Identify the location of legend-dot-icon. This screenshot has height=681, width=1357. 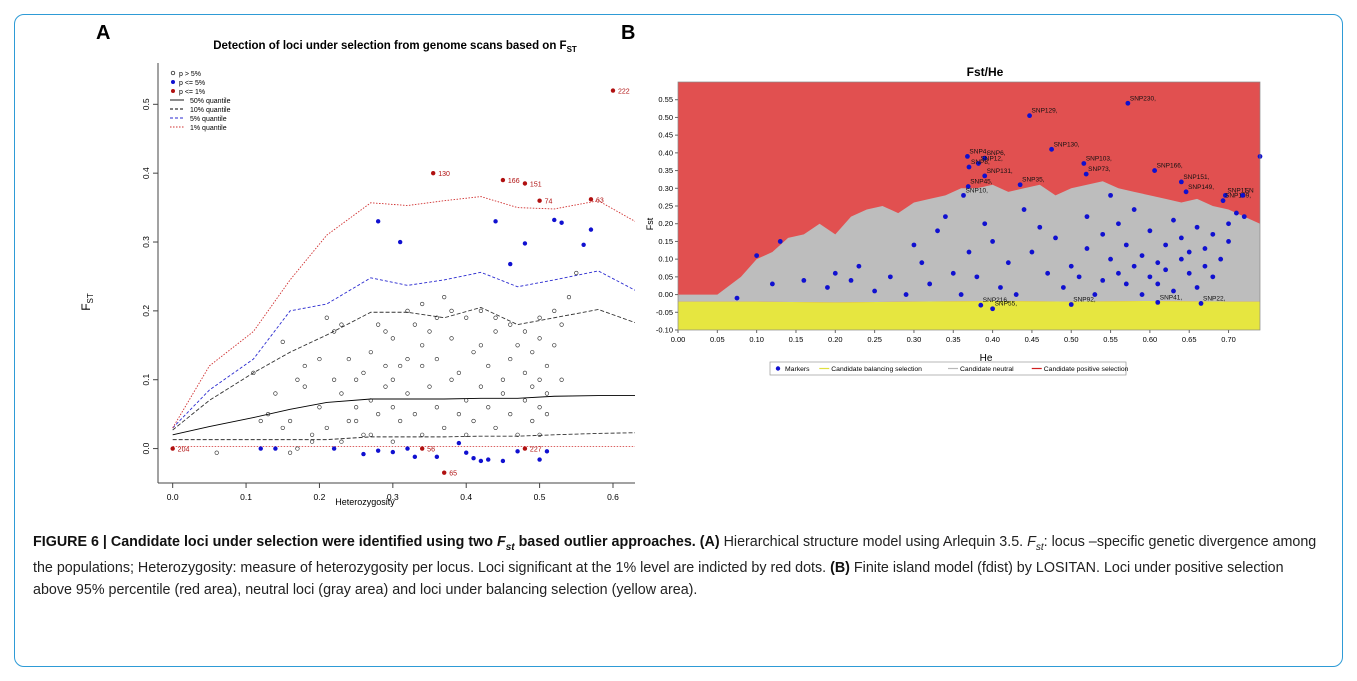
(173, 82).